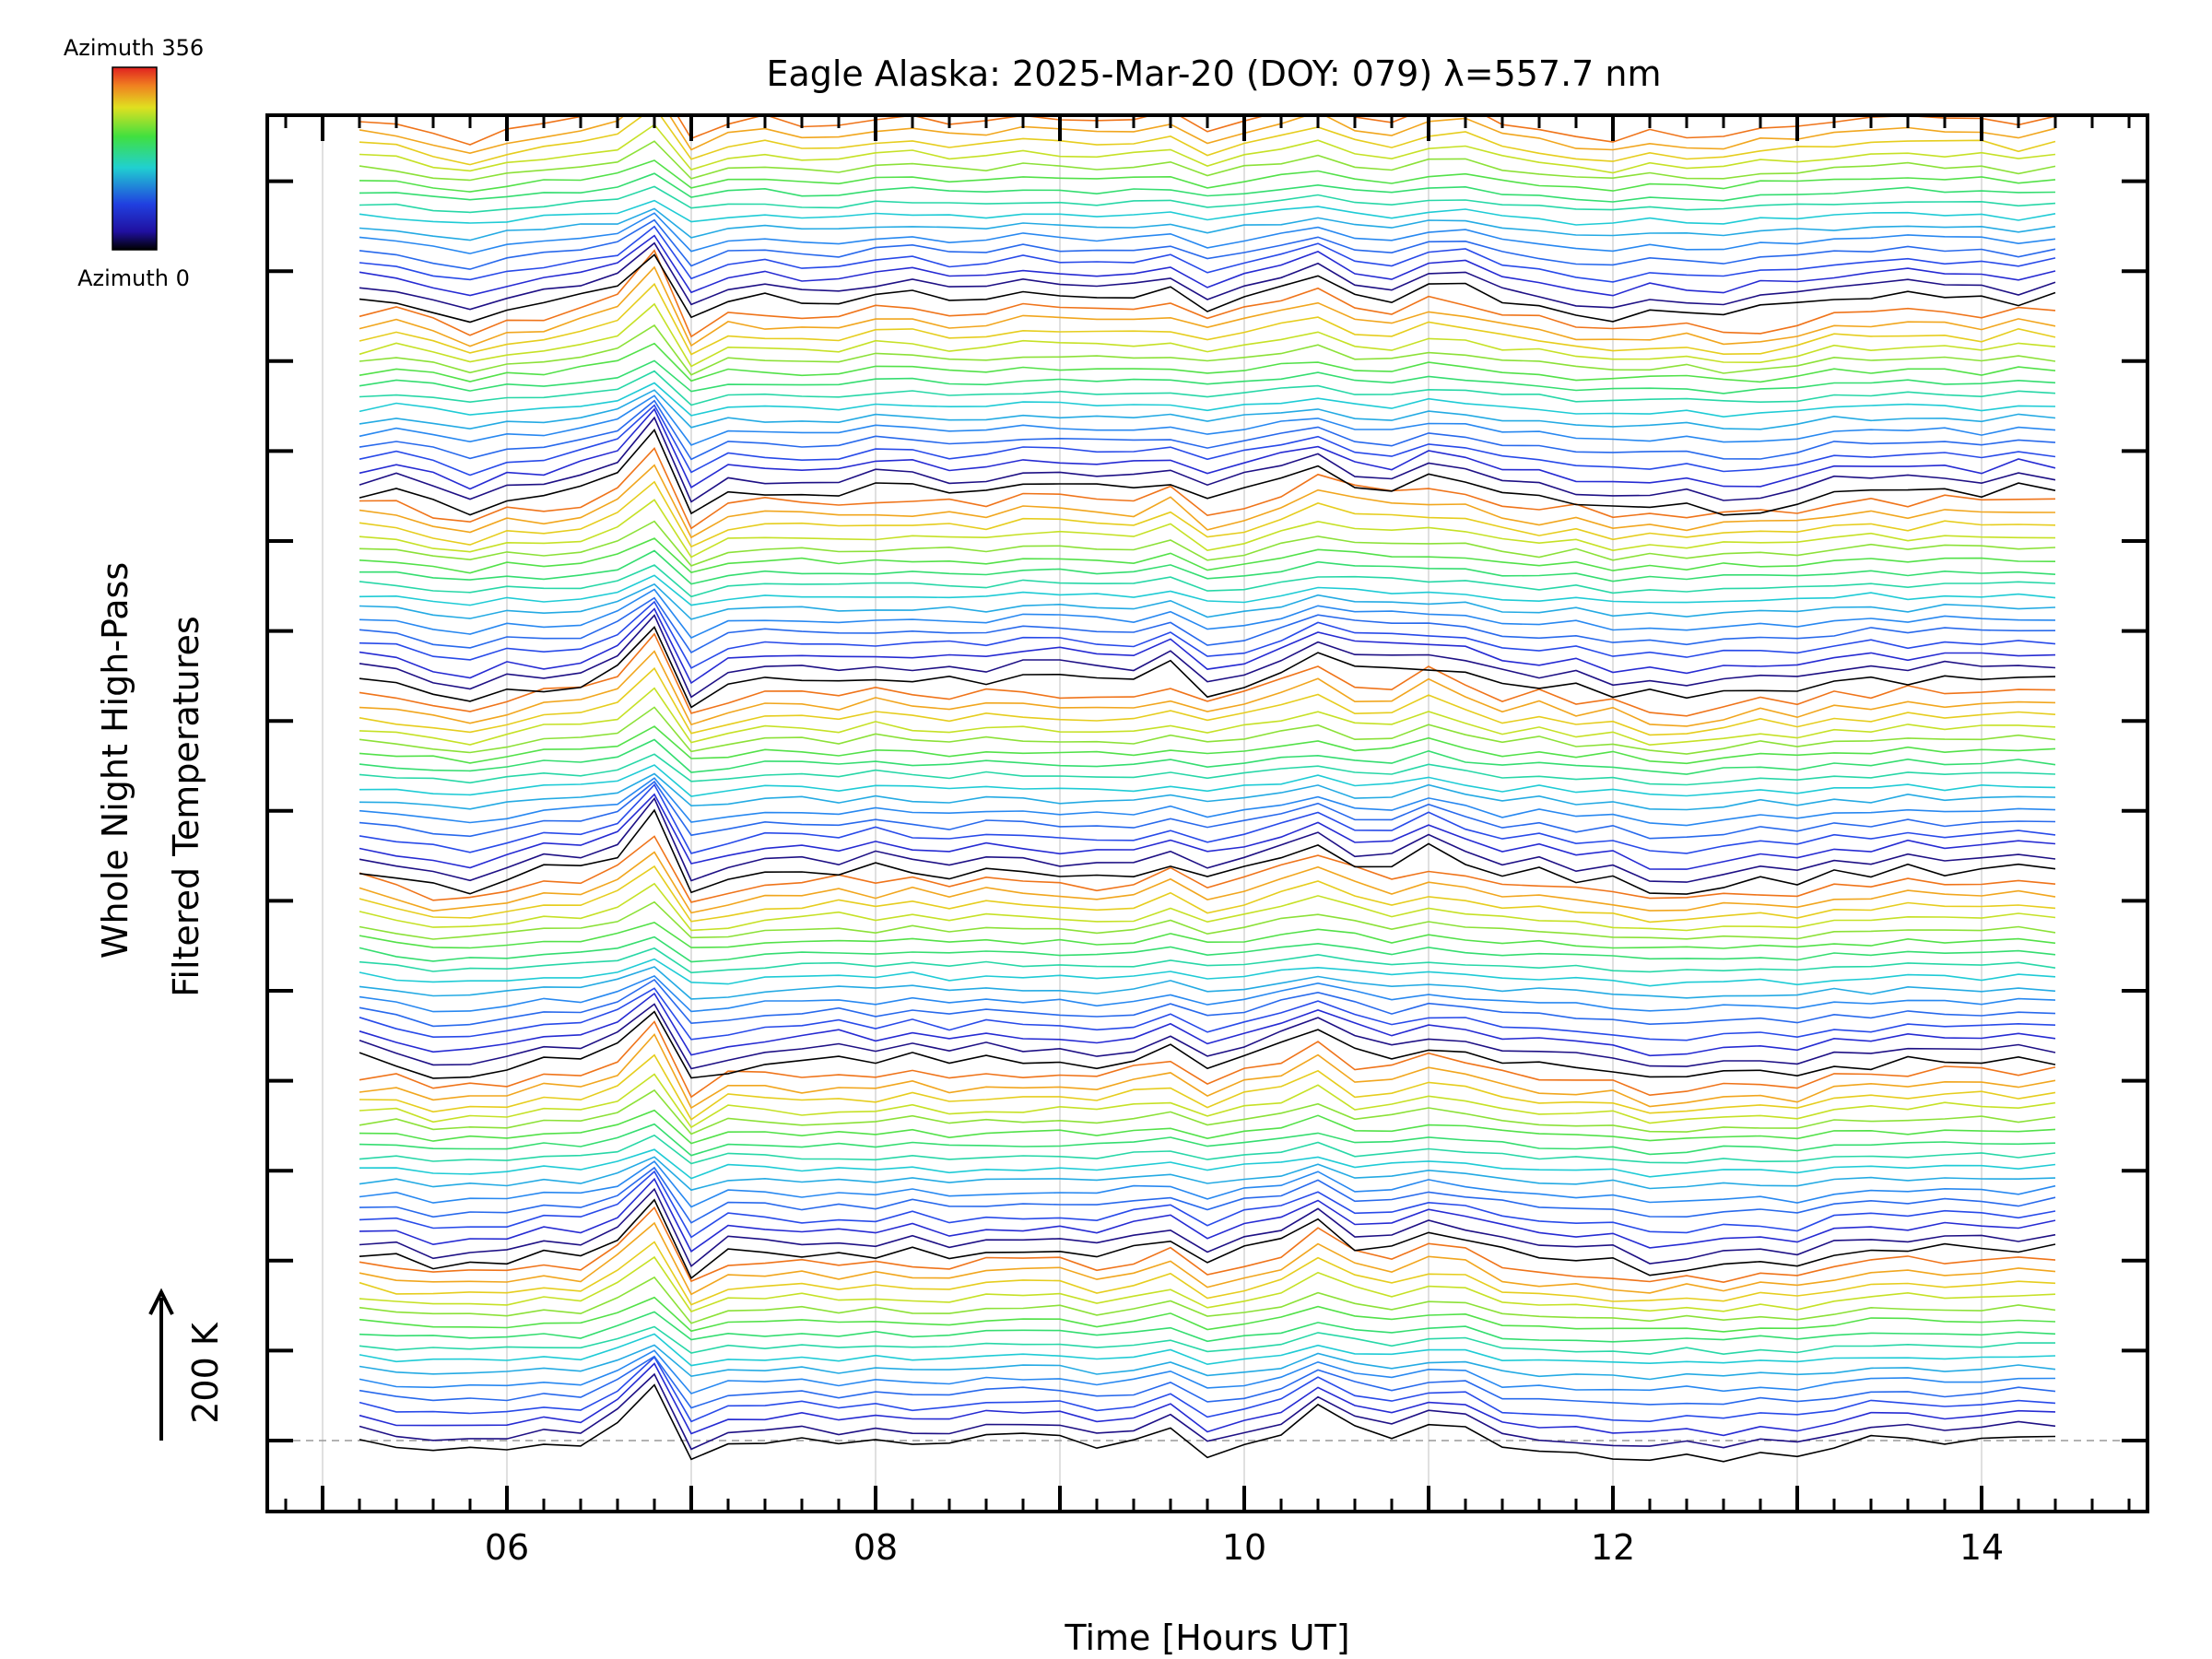 This screenshot has height=1659, width=2212. I want to click on x-tick-label: 12, so click(1613, 1547).